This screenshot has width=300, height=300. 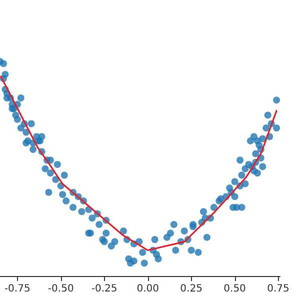 I want to click on x-tick-label: -0.75, so click(x=17, y=289).